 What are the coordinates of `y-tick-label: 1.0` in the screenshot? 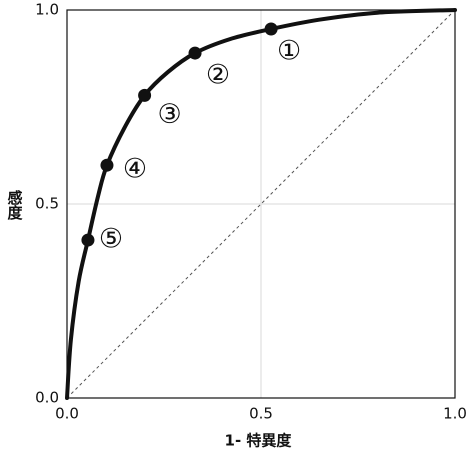 It's located at (47, 10).